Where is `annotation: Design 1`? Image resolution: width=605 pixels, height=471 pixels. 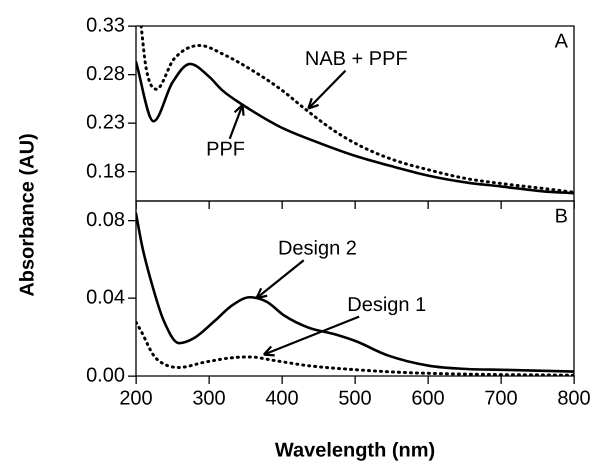
annotation: Design 1 is located at coordinates (386, 305).